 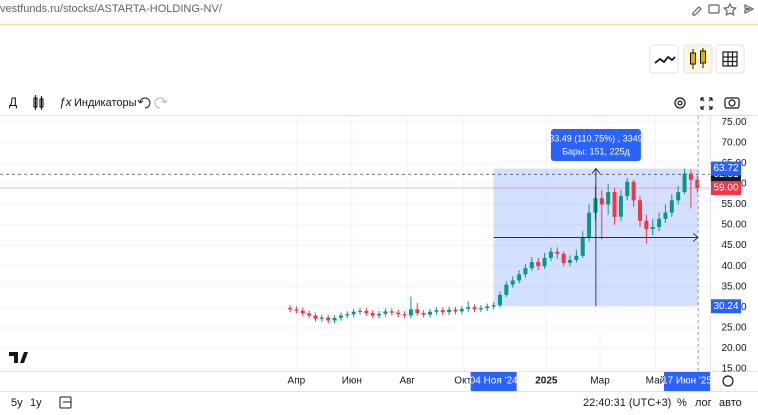 What do you see at coordinates (13, 102) in the screenshot?
I see `interval-button: Д` at bounding box center [13, 102].